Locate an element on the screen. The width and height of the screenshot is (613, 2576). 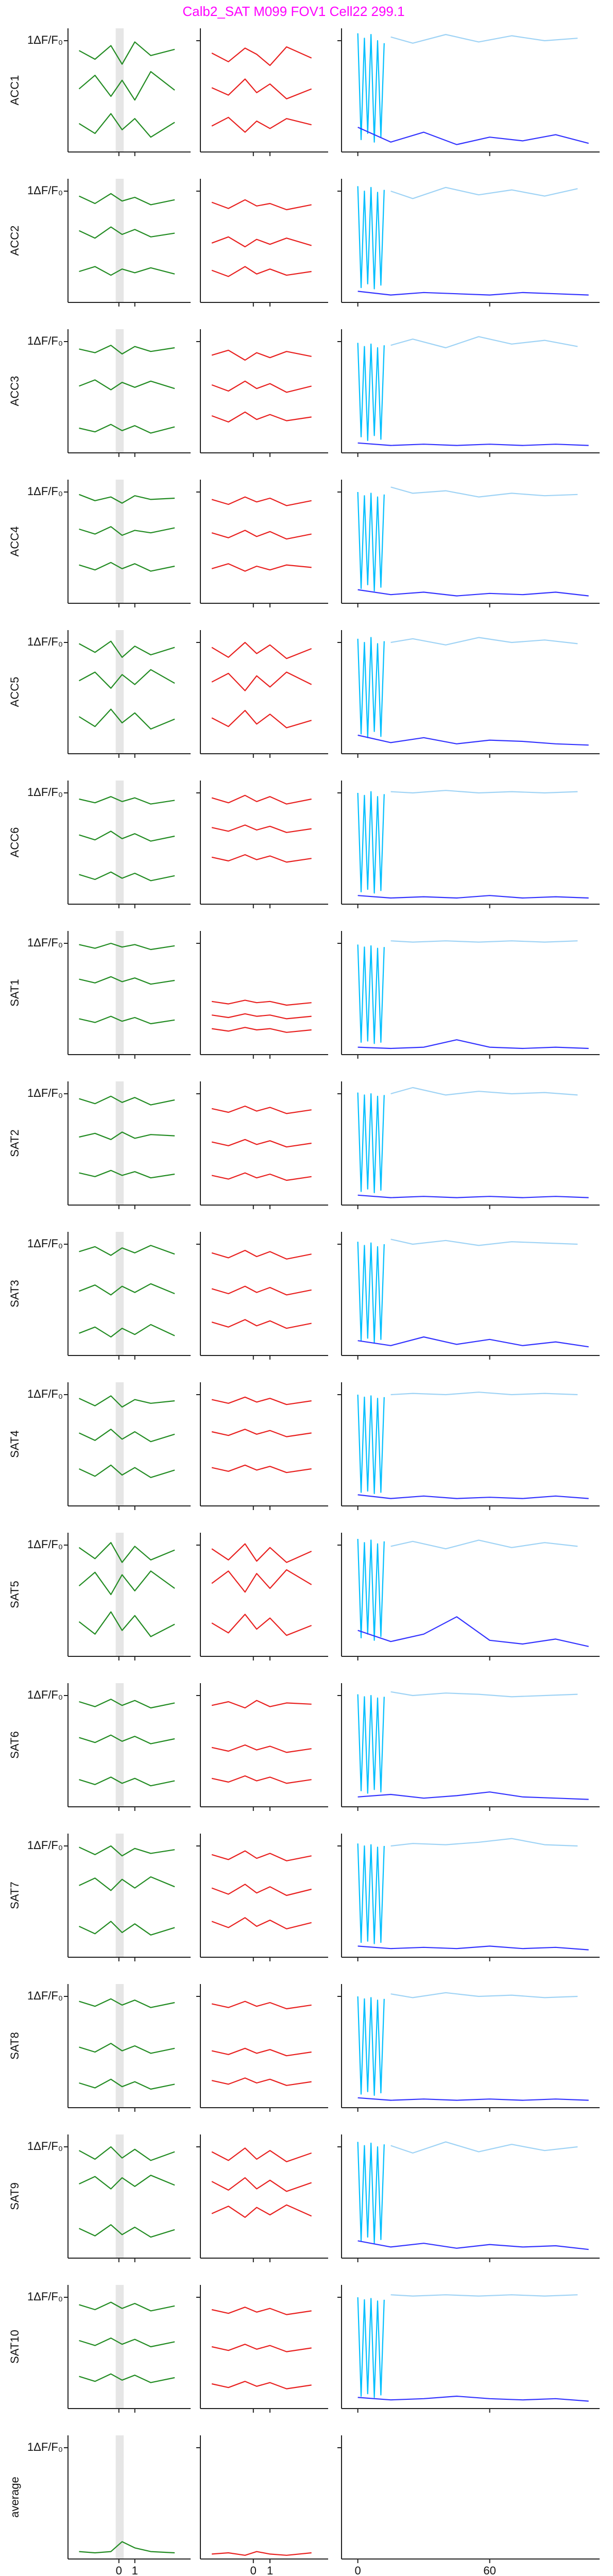
row-label: ACC6 is located at coordinates (14, 842).